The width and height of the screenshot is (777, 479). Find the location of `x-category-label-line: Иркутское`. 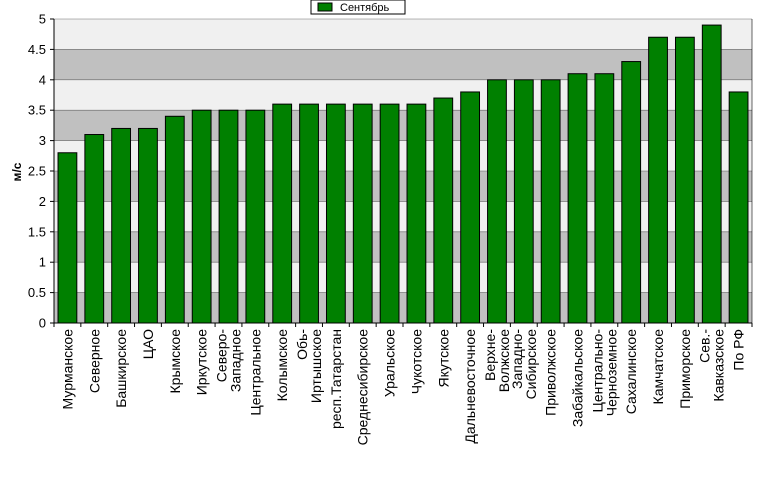

x-category-label-line: Иркутское is located at coordinates (202, 362).